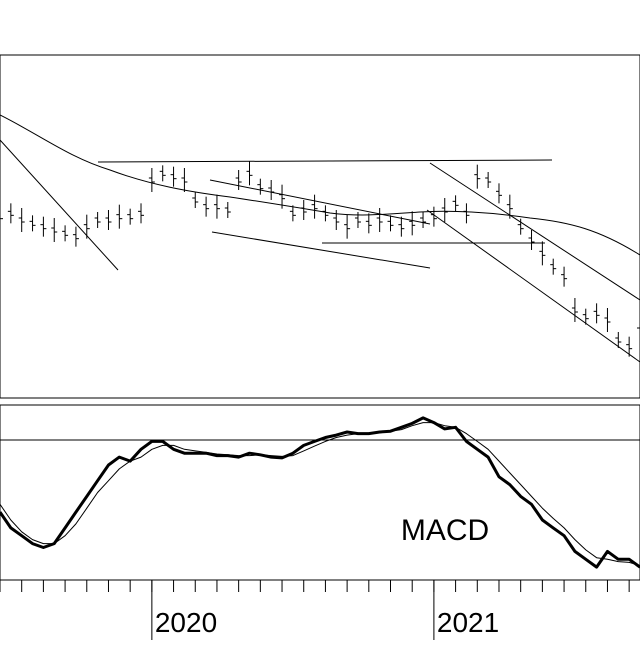  Describe the element at coordinates (468, 622) in the screenshot. I see `x-axis-year-label: 2021` at that location.